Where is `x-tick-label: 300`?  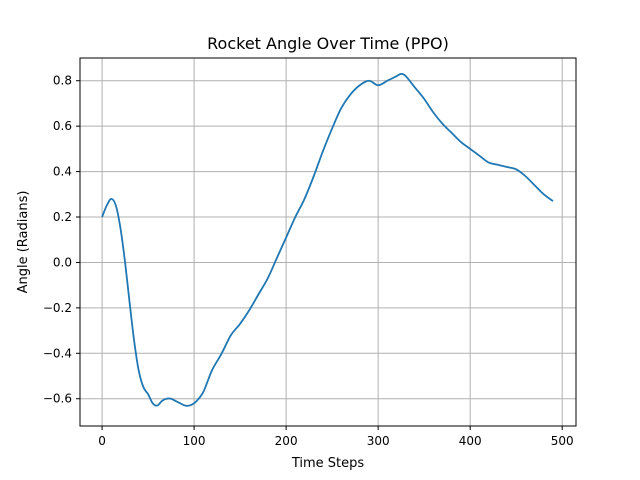 x-tick-label: 300 is located at coordinates (378, 441).